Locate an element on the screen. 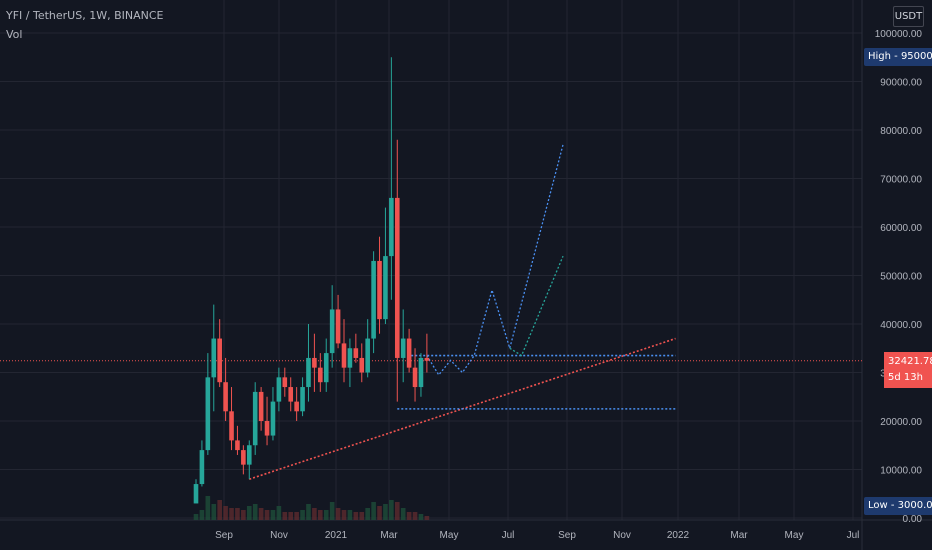 This screenshot has height=550, width=932. y-tick-label: 100000.00 is located at coordinates (899, 34).